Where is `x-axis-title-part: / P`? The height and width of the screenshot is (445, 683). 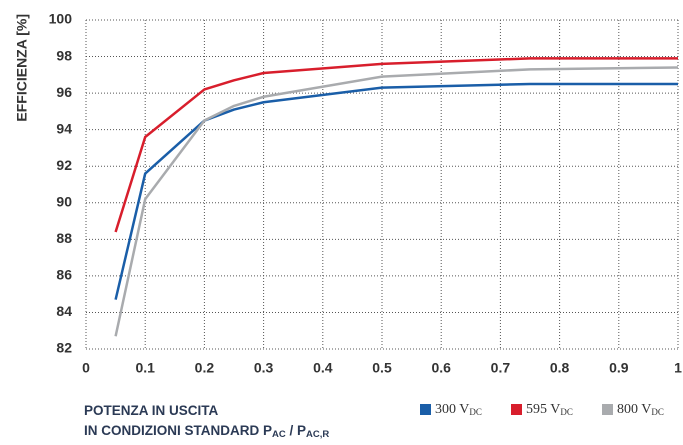 x-axis-title-part: / P is located at coordinates (296, 430).